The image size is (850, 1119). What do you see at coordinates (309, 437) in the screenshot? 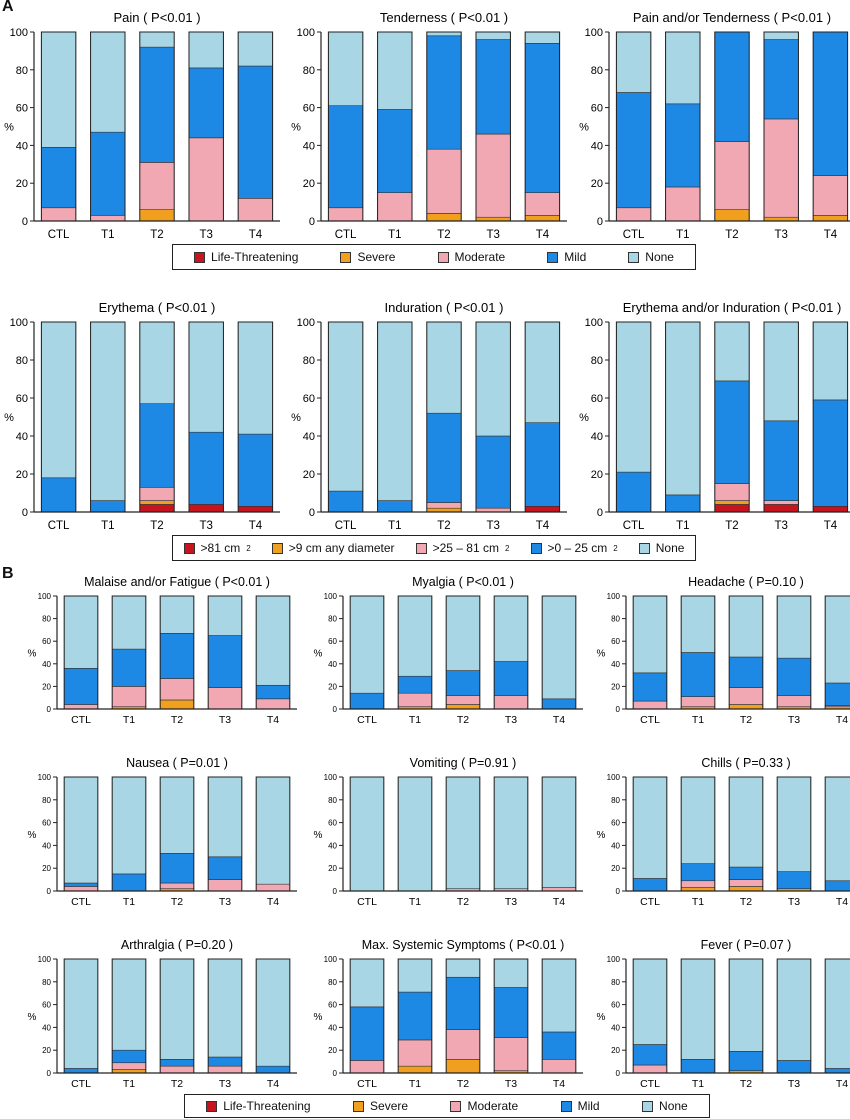
I see `y-tick-label: 40` at bounding box center [309, 437].